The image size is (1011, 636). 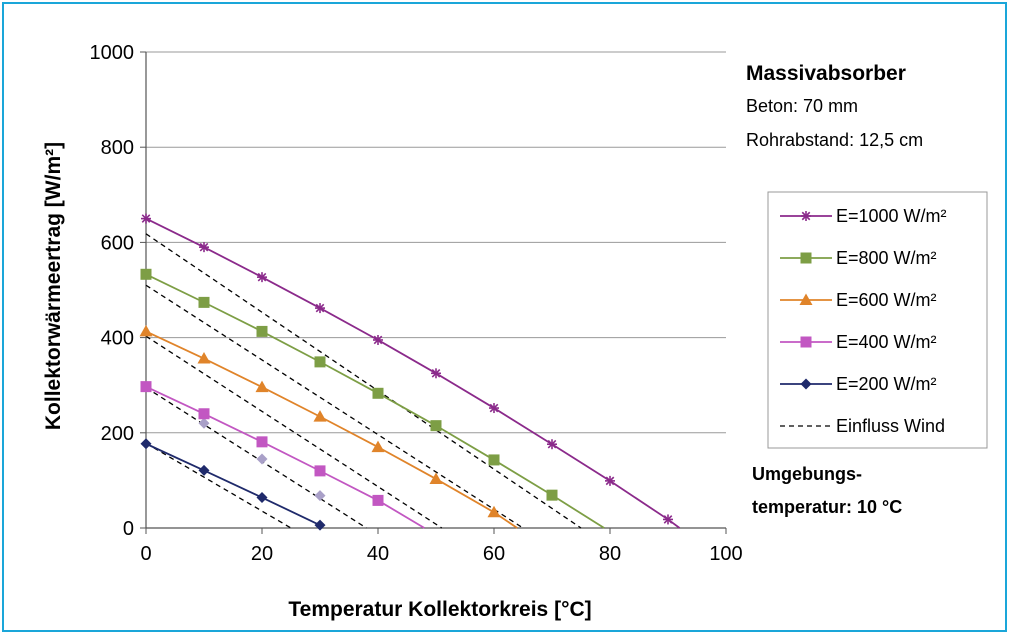 I want to click on x-axis-title: Temperatur Kollektorkreis [°C], so click(x=439, y=609).